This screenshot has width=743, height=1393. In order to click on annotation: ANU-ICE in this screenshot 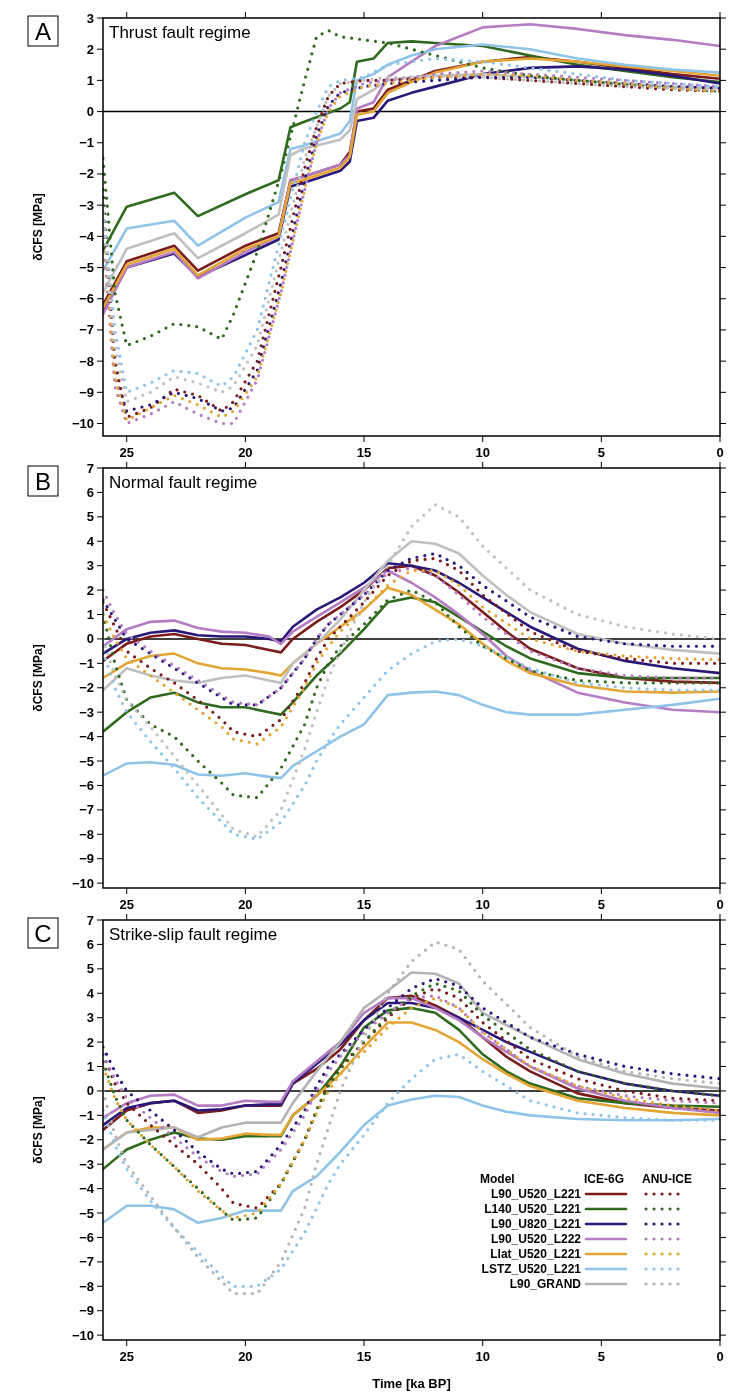, I will do `click(667, 1179)`.